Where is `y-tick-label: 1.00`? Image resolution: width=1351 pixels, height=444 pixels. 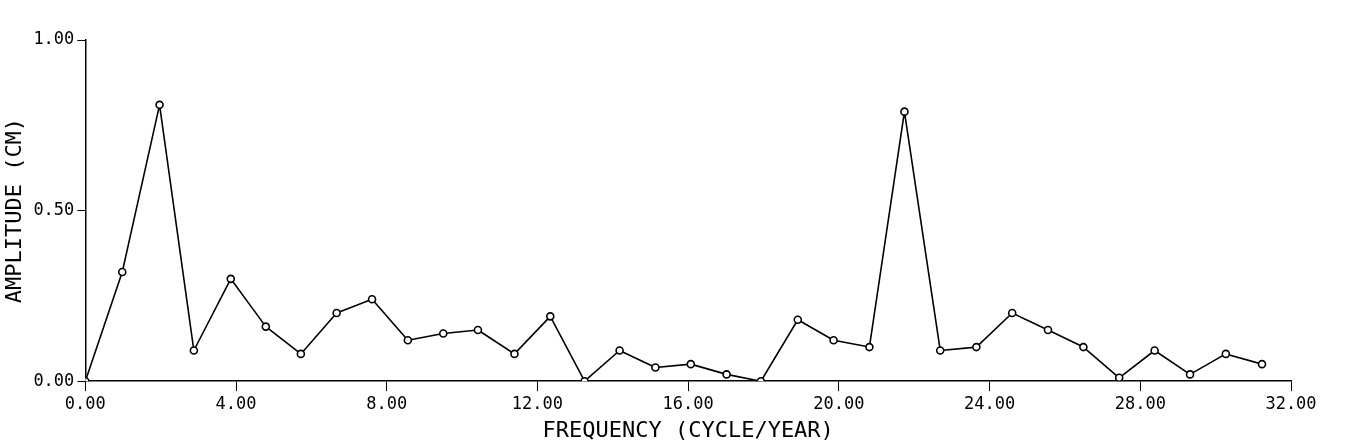
y-tick-label: 1.00 is located at coordinates (54, 38).